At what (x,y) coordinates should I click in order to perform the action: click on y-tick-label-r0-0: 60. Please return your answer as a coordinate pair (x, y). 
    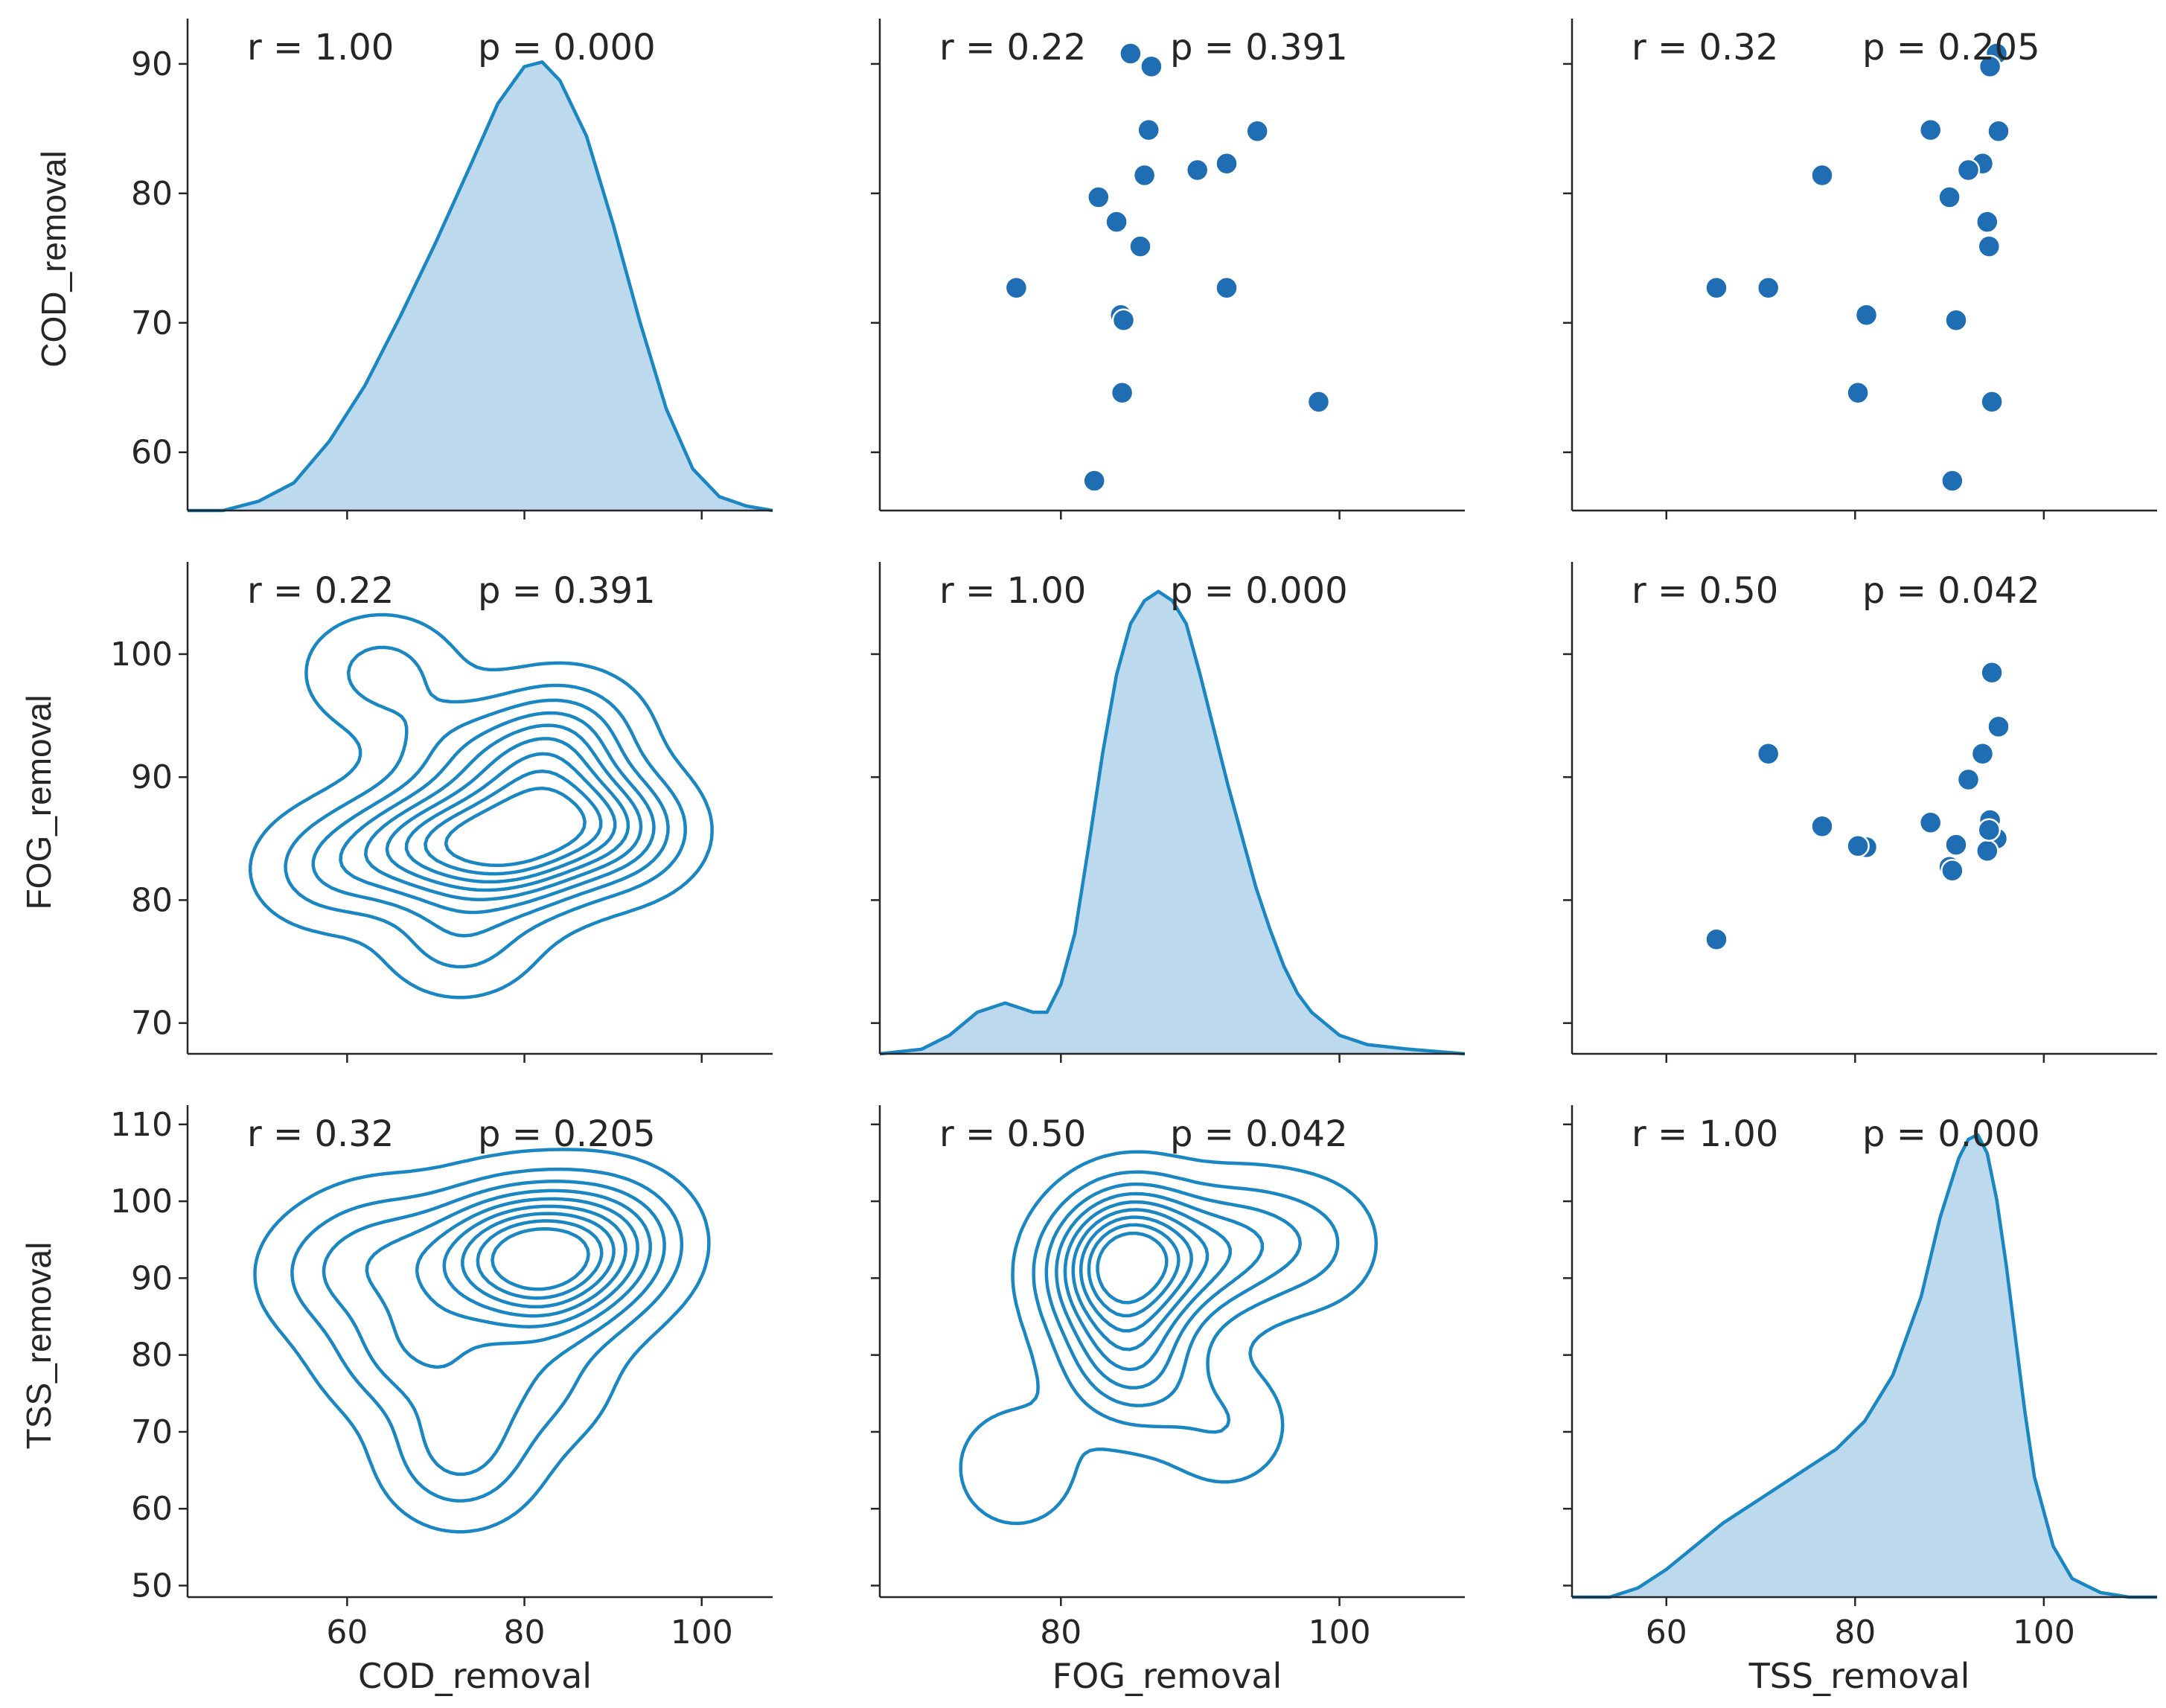
    Looking at the image, I should click on (152, 453).